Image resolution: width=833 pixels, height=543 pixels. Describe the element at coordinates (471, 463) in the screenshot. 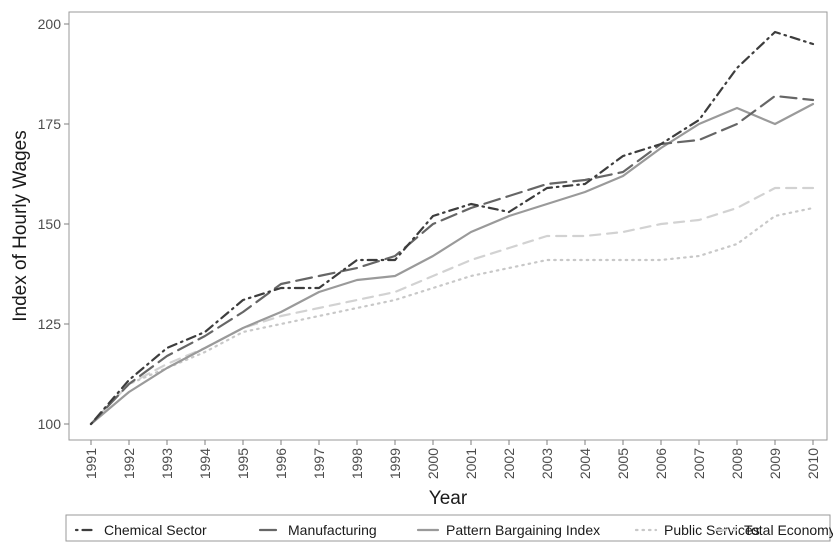

I see `x-tick-label: 2001` at that location.